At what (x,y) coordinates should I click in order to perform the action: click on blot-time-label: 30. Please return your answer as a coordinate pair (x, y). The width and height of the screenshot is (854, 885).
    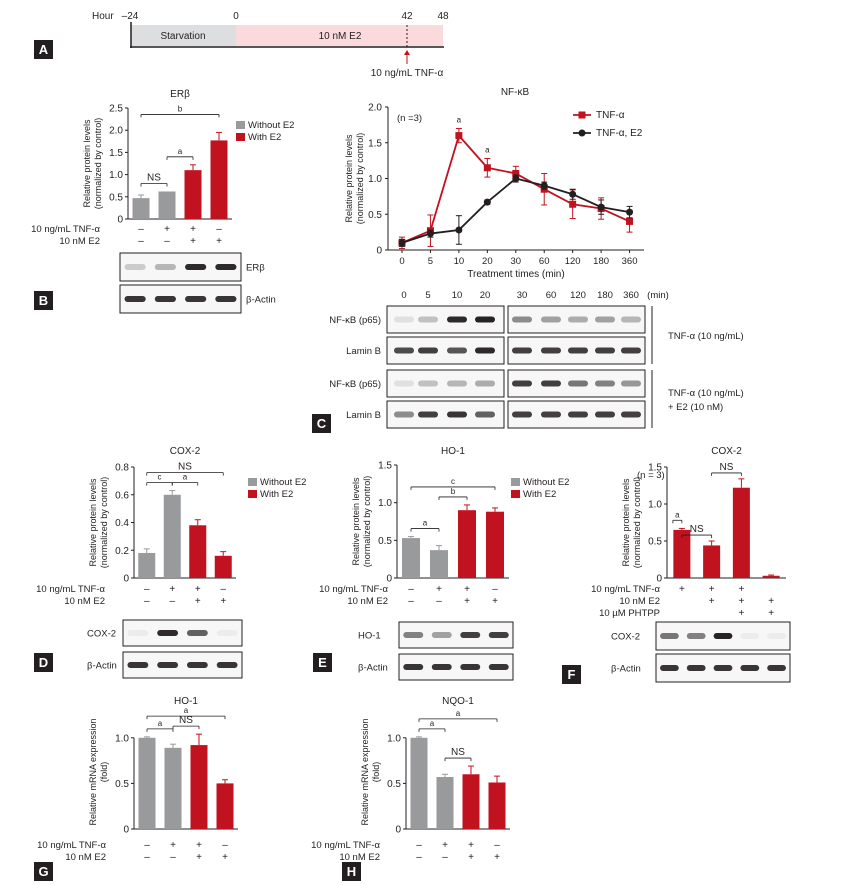
    Looking at the image, I should click on (522, 295).